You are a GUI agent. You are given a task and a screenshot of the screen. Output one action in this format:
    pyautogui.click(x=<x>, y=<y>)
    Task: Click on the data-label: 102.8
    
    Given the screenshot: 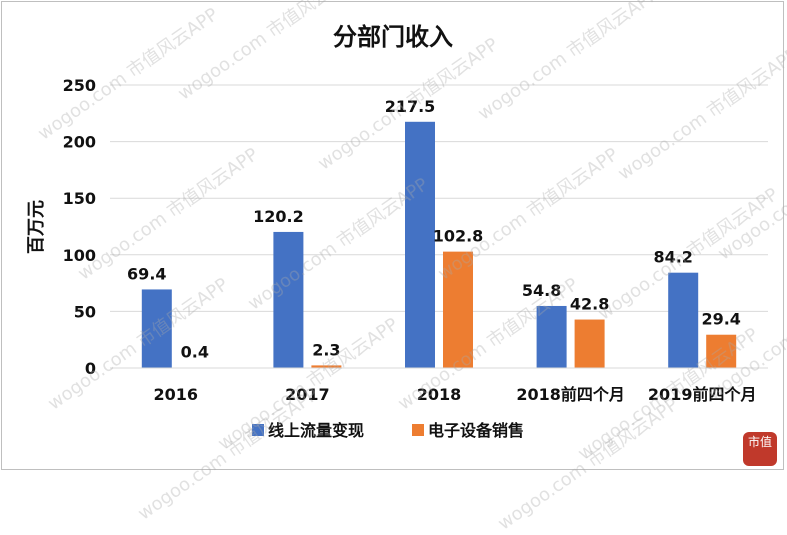 What is the action you would take?
    pyautogui.click(x=458, y=236)
    